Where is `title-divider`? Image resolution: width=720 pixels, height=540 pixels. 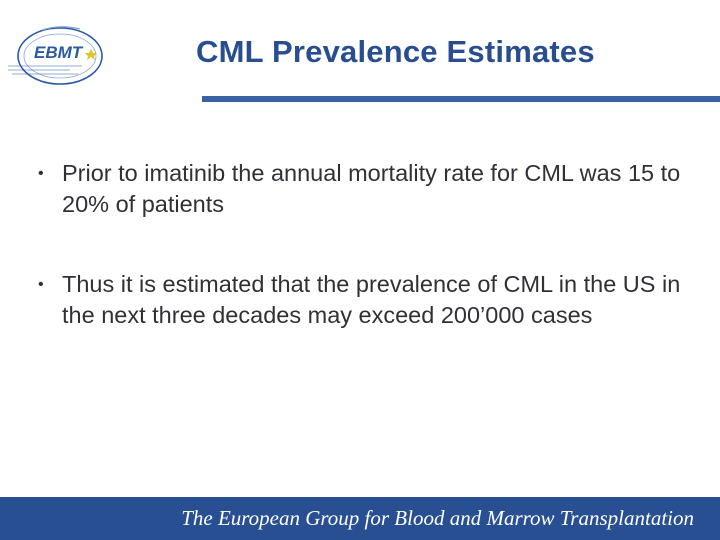 title-divider is located at coordinates (461, 99).